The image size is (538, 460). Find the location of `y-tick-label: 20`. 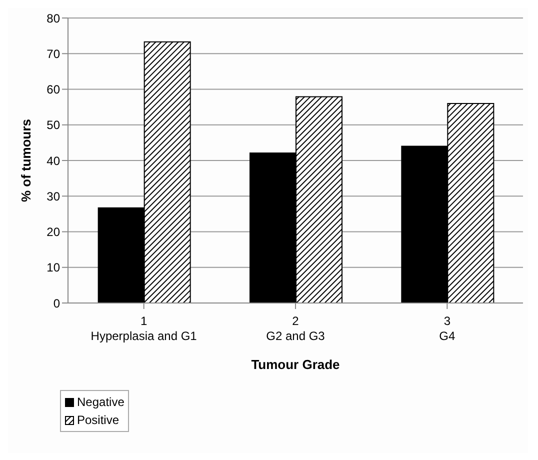

y-tick-label: 20 is located at coordinates (53, 232).